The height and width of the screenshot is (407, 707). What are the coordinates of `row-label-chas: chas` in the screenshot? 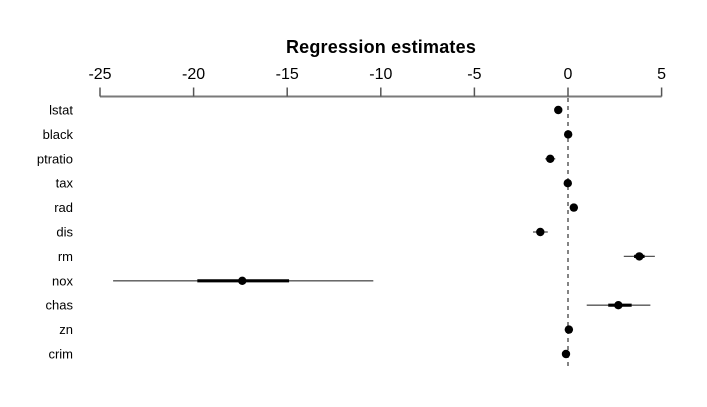 It's located at (60, 305).